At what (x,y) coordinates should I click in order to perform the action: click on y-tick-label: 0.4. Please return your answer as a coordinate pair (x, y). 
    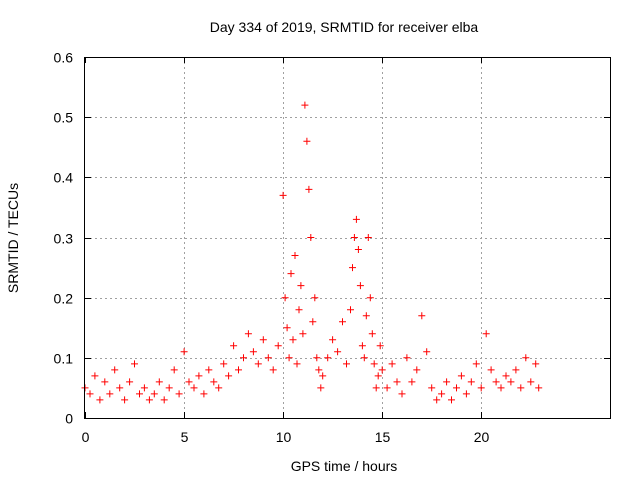
    Looking at the image, I should click on (64, 178).